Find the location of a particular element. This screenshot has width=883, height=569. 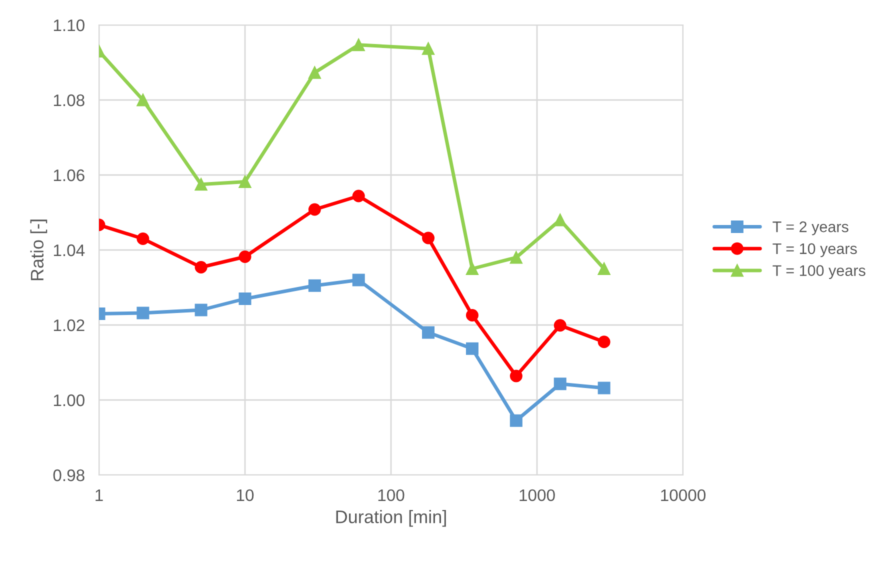

y-tick-label: 0.98 is located at coordinates (68, 475).